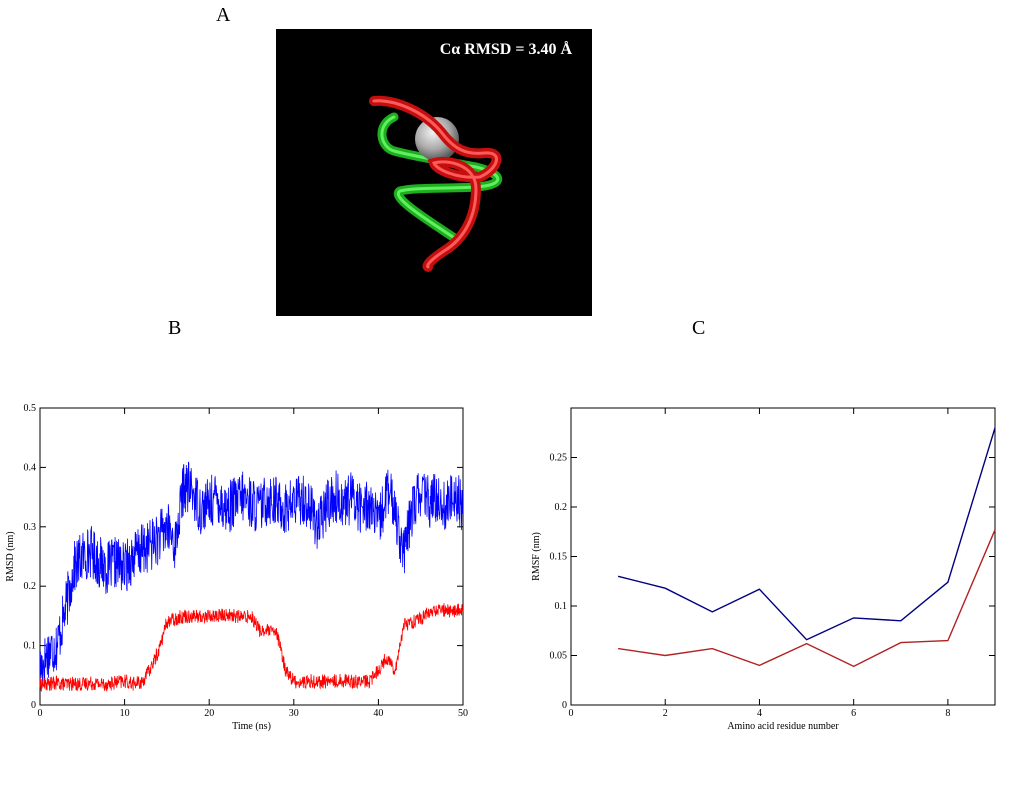 This screenshot has width=1031, height=802. I want to click on protein-structure-image: Cα RMSD = 3.40 Å, so click(434, 172).